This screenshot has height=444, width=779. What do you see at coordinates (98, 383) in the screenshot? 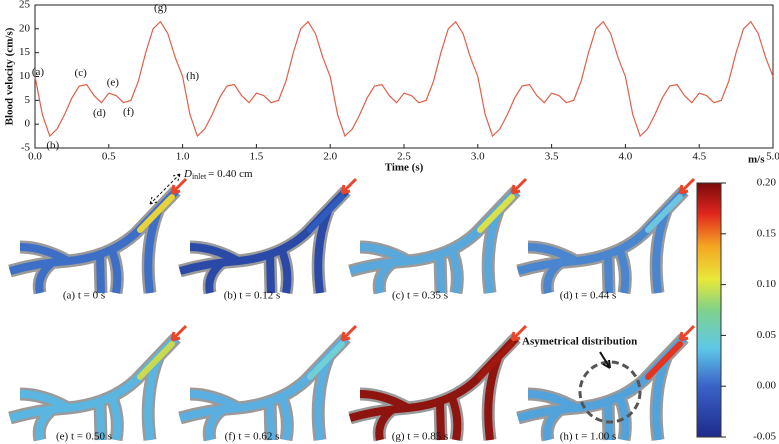
I see `vessel-e` at bounding box center [98, 383].